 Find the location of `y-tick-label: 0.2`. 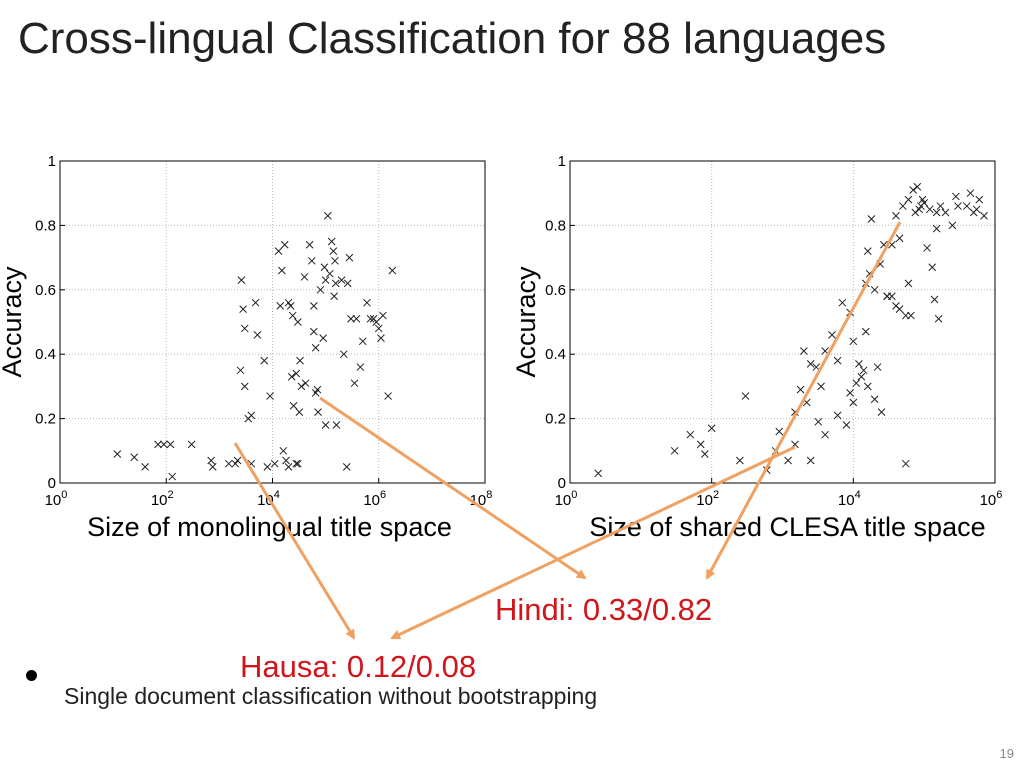

y-tick-label: 0.2 is located at coordinates (45, 419).